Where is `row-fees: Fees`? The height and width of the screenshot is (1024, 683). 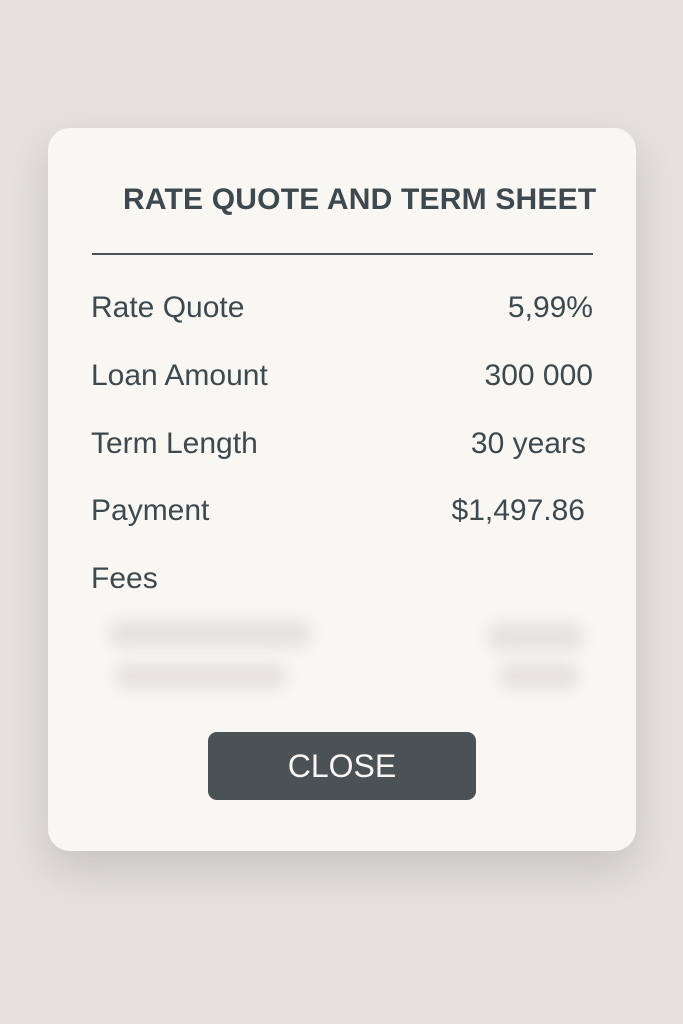 row-fees: Fees is located at coordinates (342, 582).